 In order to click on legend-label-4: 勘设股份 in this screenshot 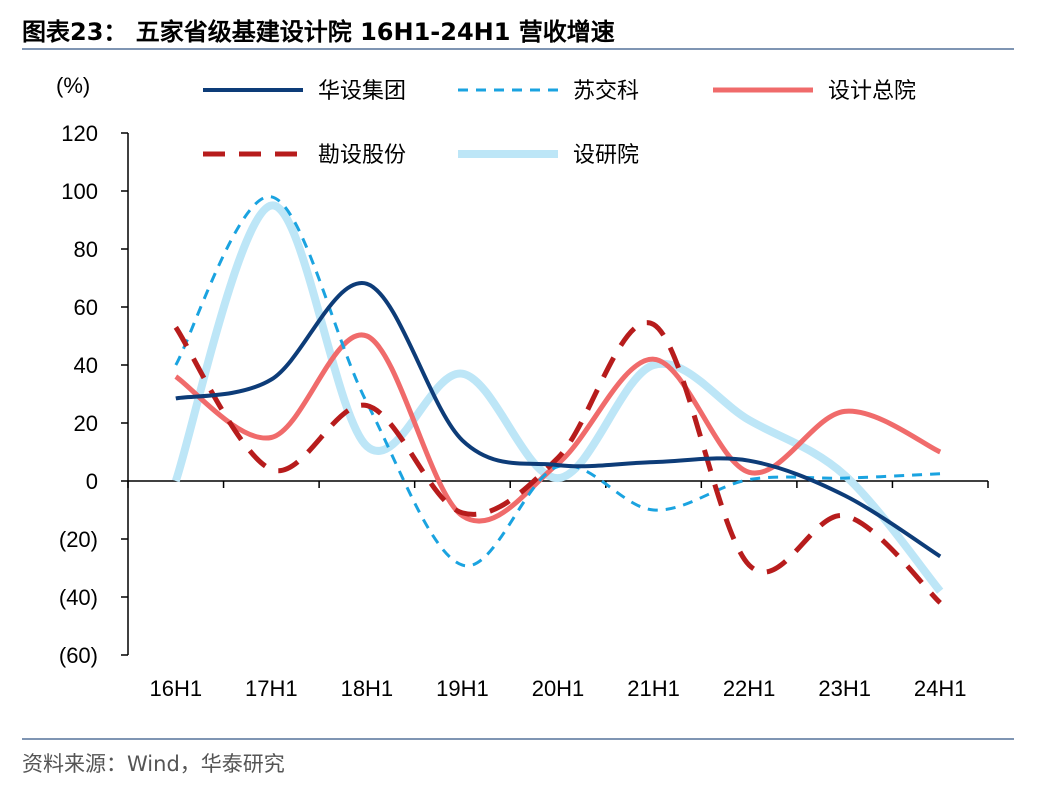, I will do `click(362, 155)`.